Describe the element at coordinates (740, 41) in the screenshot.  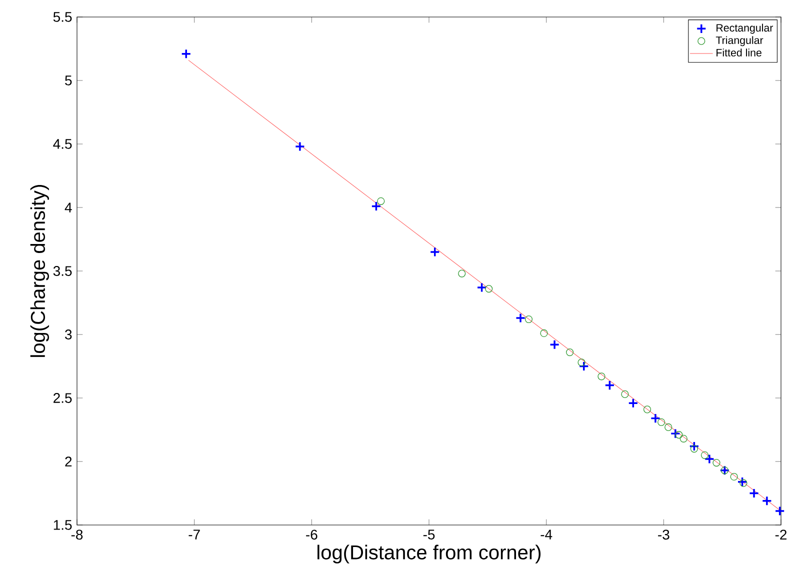
I see `legend-label: Triangular` at that location.